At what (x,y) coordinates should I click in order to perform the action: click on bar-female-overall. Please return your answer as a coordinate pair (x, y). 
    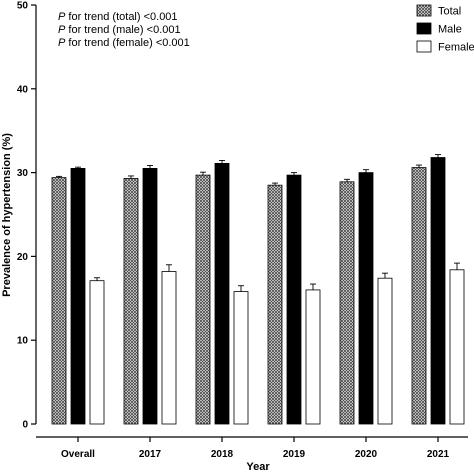
    Looking at the image, I should click on (97, 352).